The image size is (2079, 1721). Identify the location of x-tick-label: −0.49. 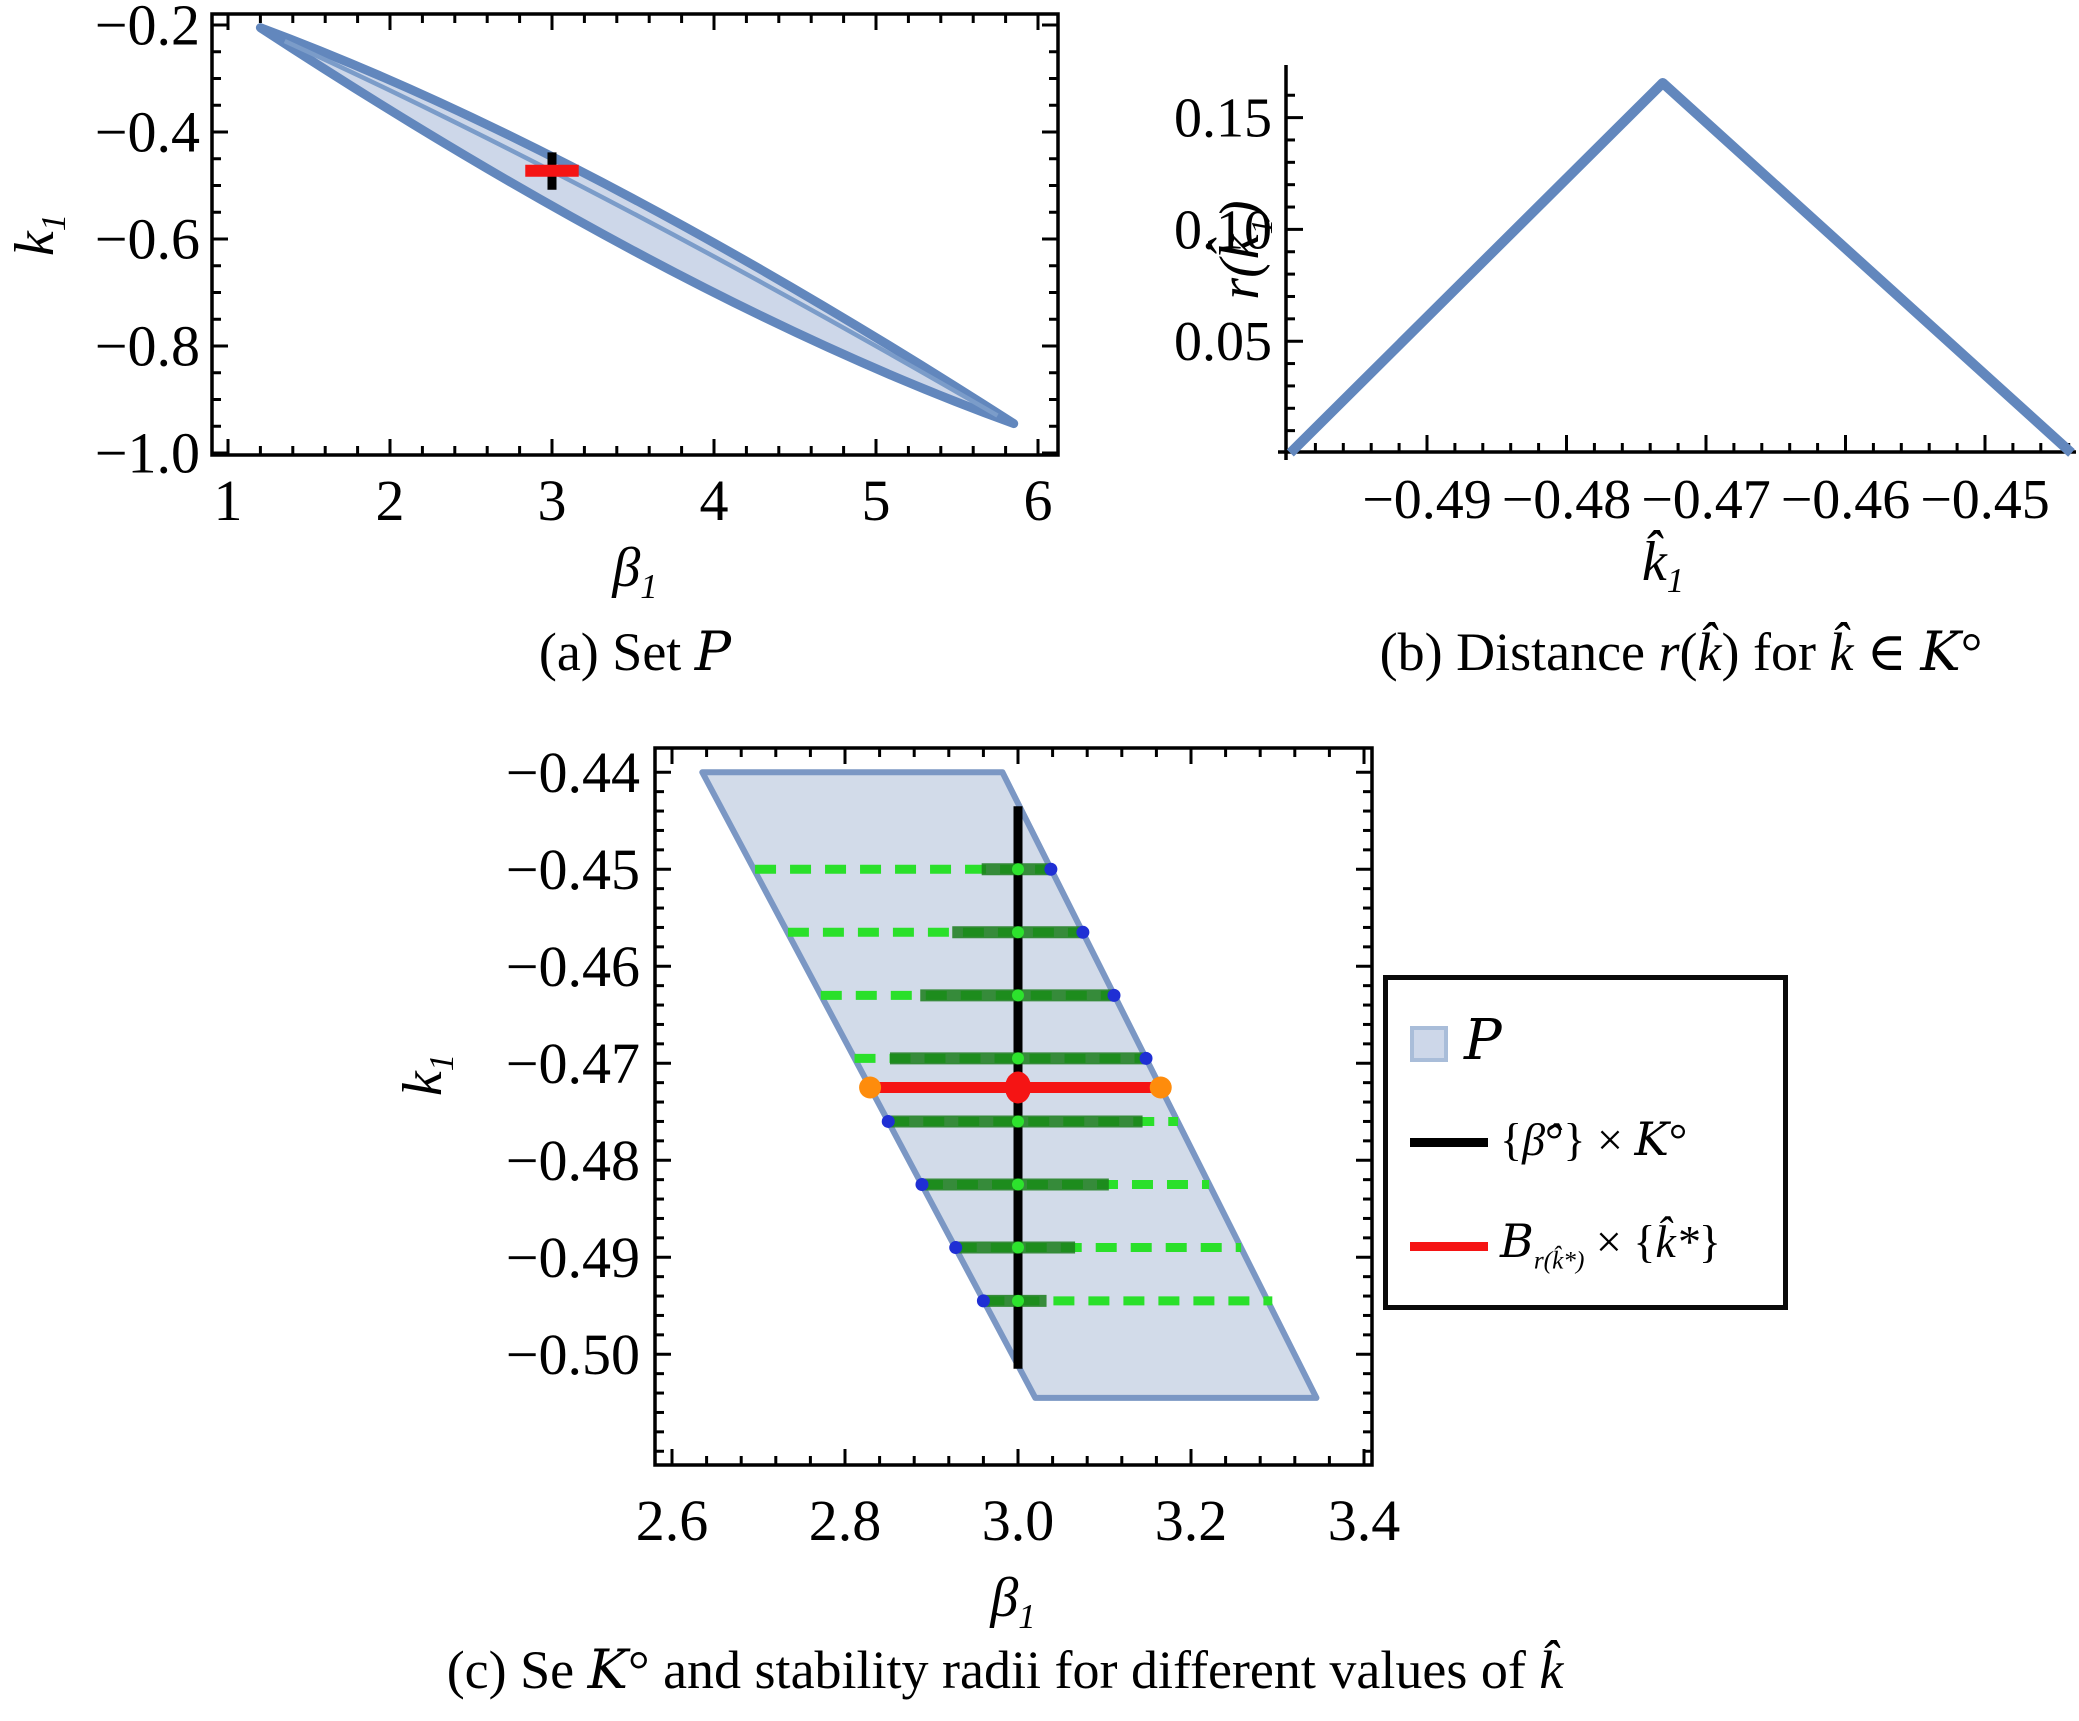
(1427, 500).